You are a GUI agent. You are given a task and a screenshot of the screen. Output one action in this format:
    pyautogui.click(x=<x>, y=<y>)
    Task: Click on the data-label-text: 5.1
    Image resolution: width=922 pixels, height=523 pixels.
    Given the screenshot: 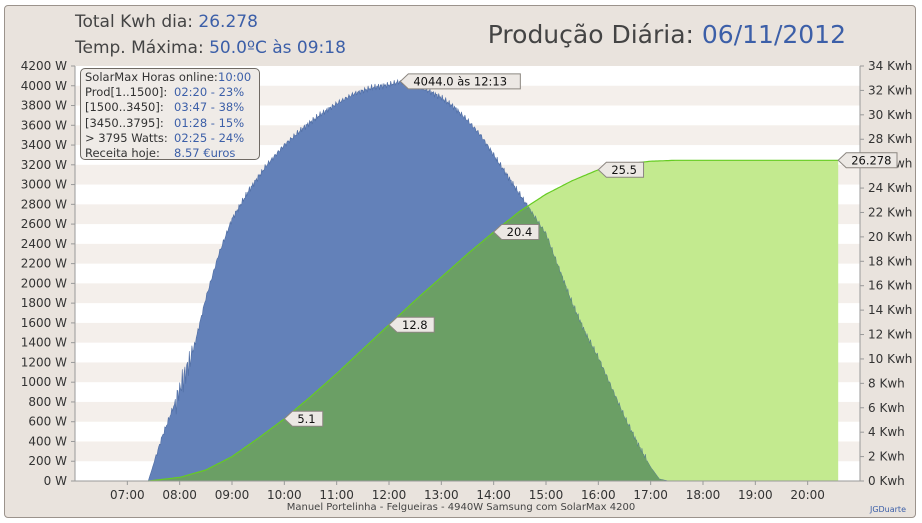 What is the action you would take?
    pyautogui.click(x=306, y=419)
    